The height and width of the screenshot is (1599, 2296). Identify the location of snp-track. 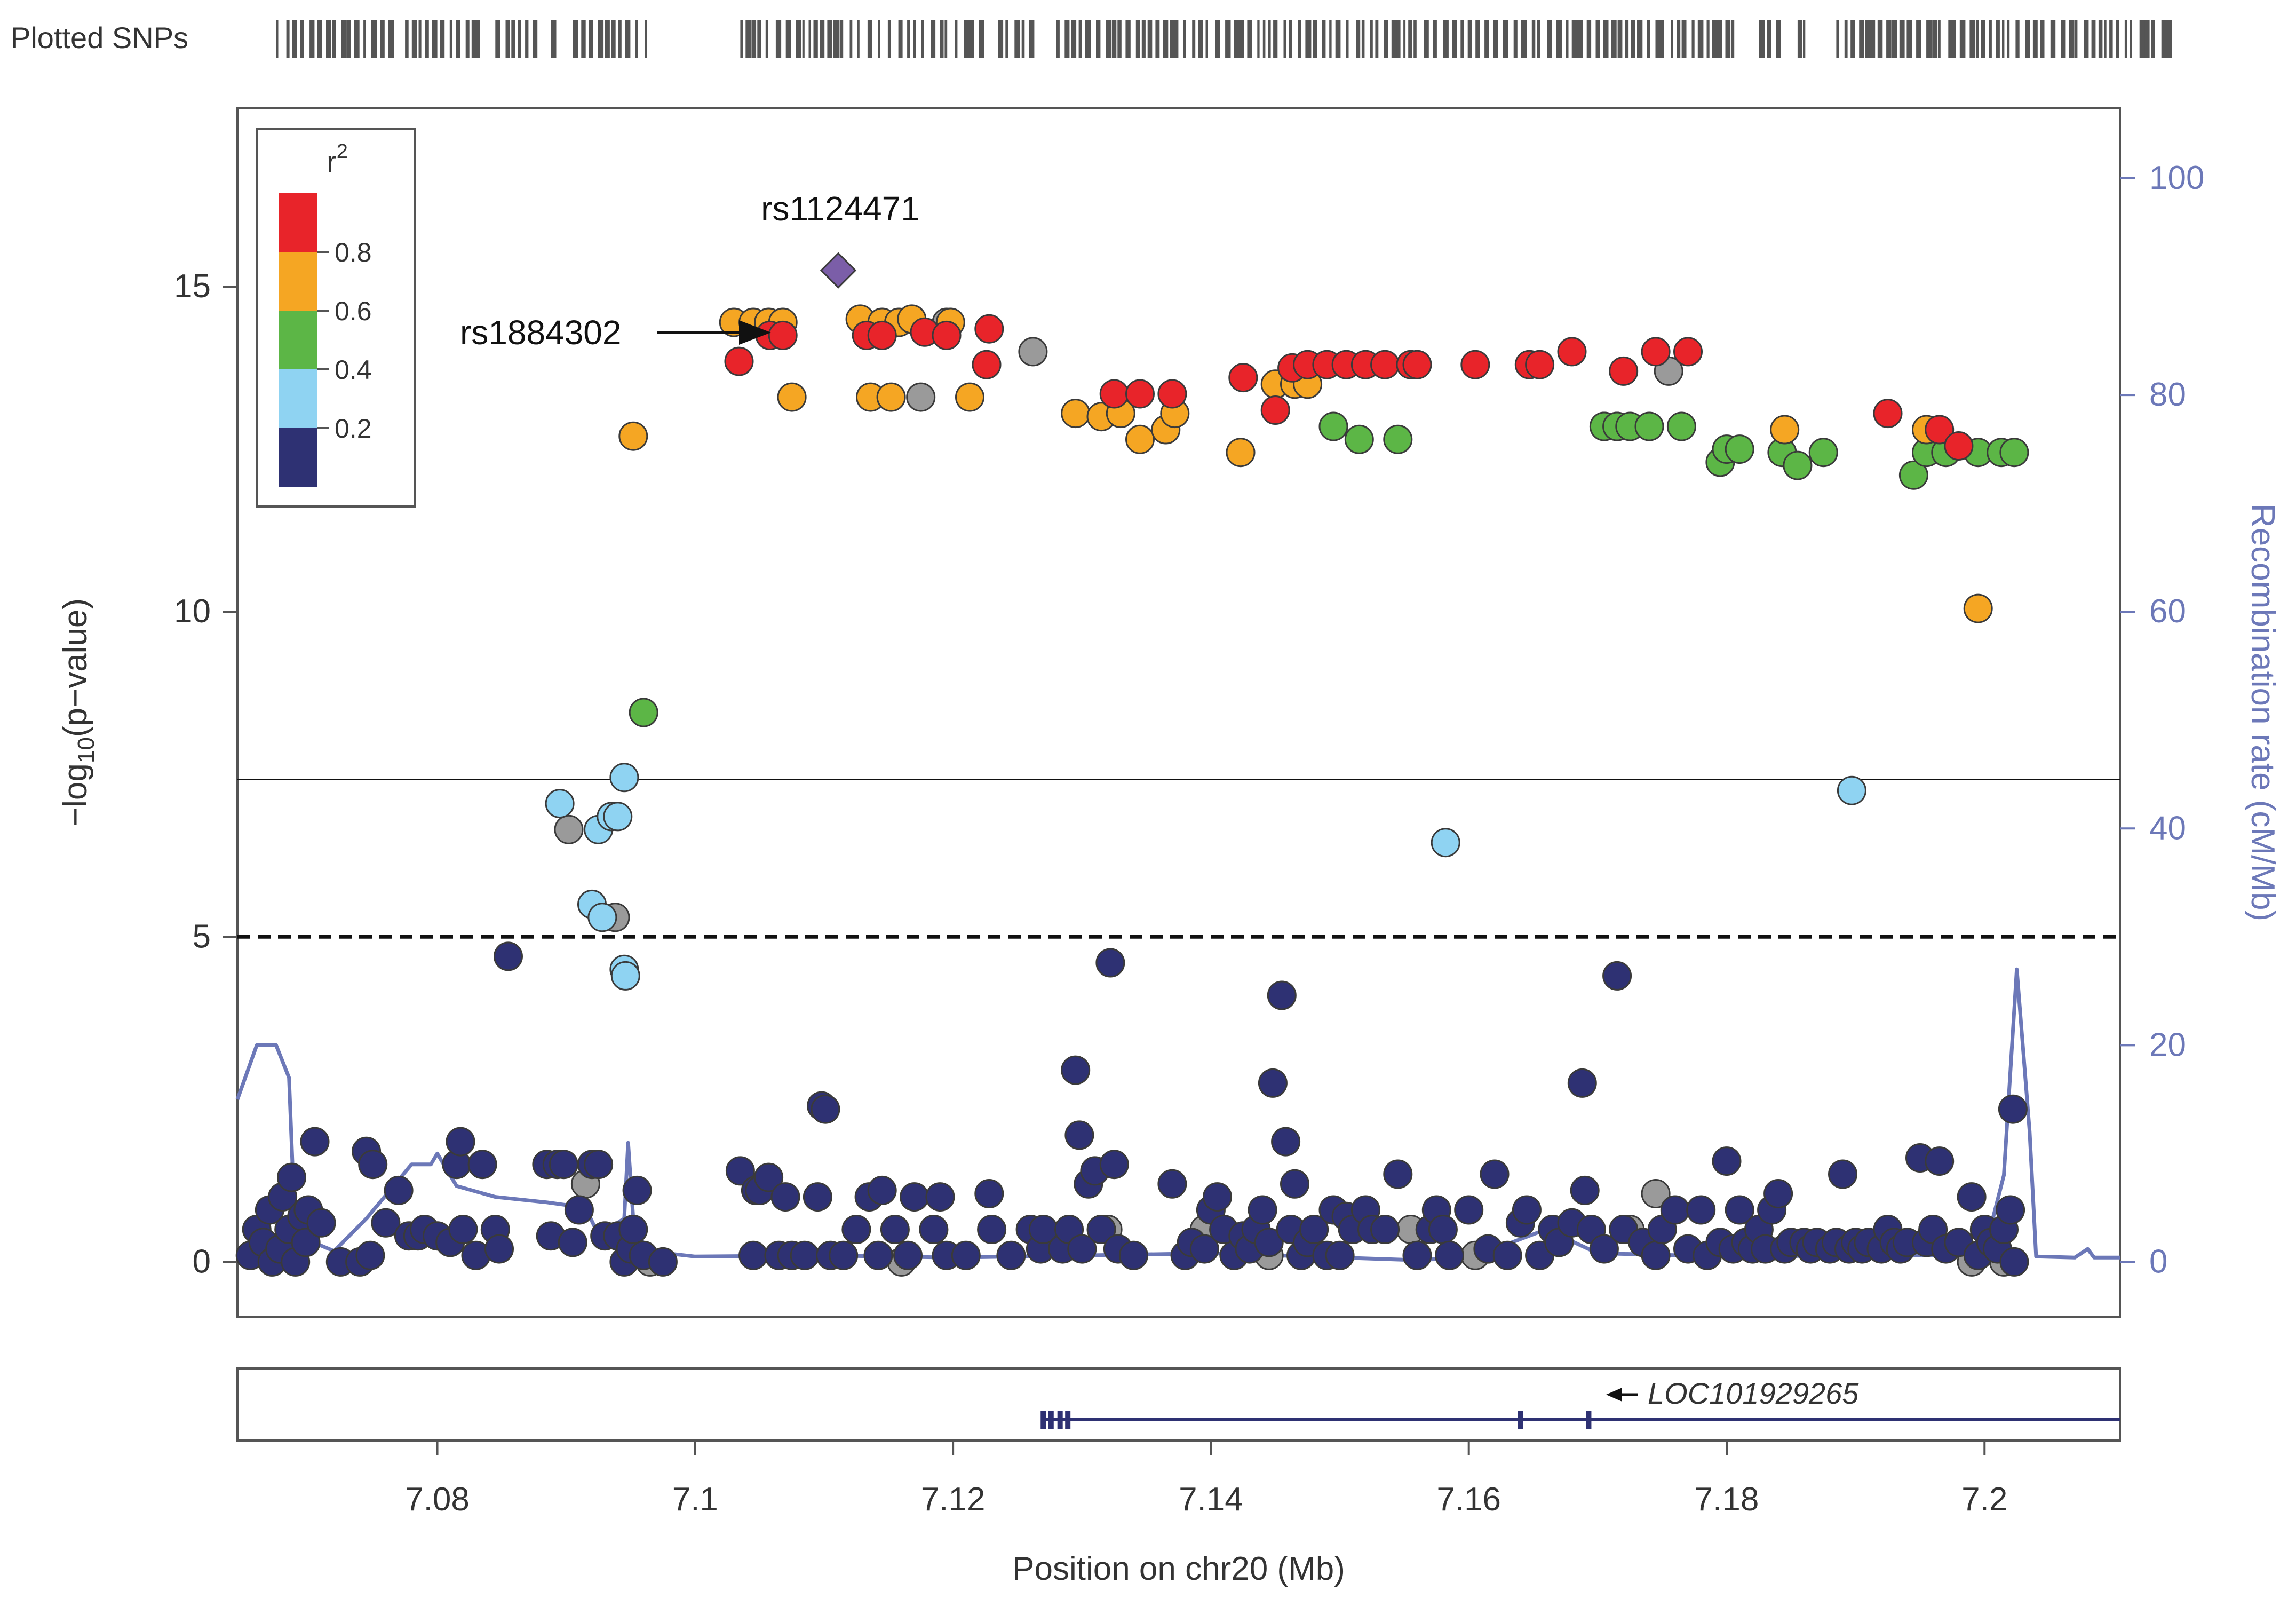
(1224, 39).